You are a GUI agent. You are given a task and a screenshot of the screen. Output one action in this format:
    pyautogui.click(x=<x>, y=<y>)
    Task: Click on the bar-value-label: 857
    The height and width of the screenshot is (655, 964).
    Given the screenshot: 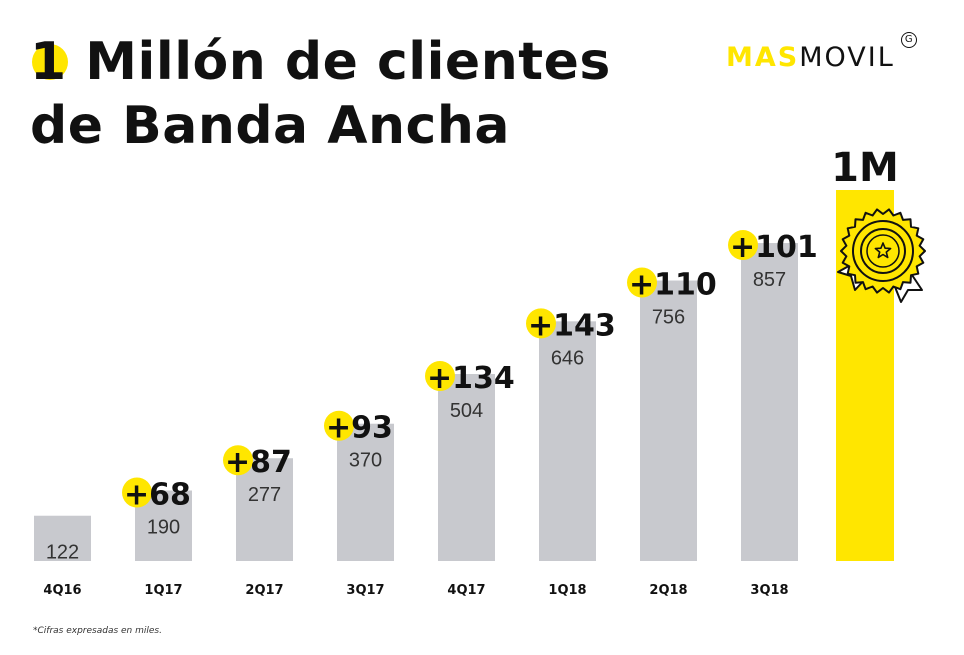 What is the action you would take?
    pyautogui.click(x=769, y=280)
    